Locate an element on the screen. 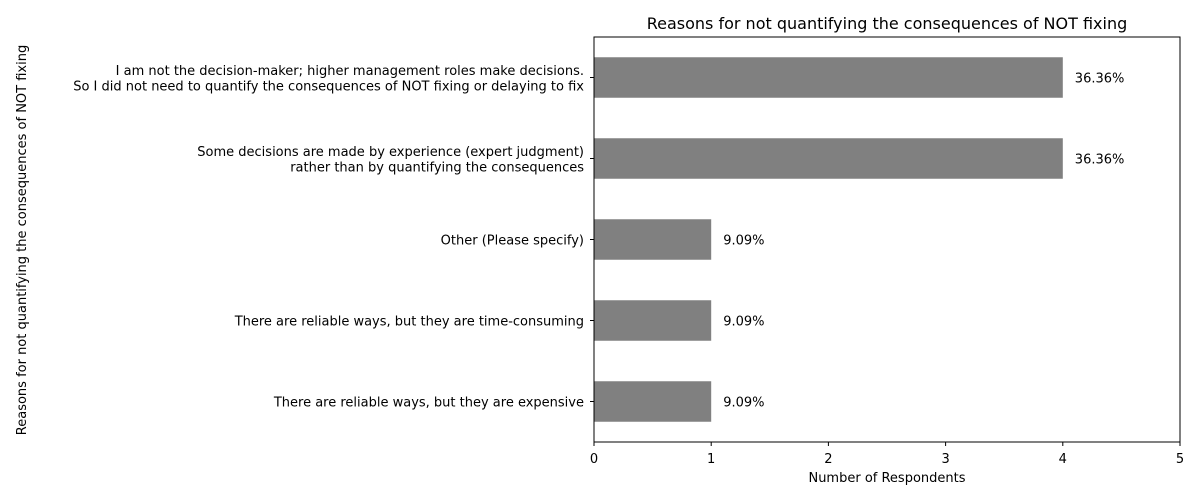 This screenshot has width=1200, height=500. x-tick-label: 5 is located at coordinates (1180, 459).